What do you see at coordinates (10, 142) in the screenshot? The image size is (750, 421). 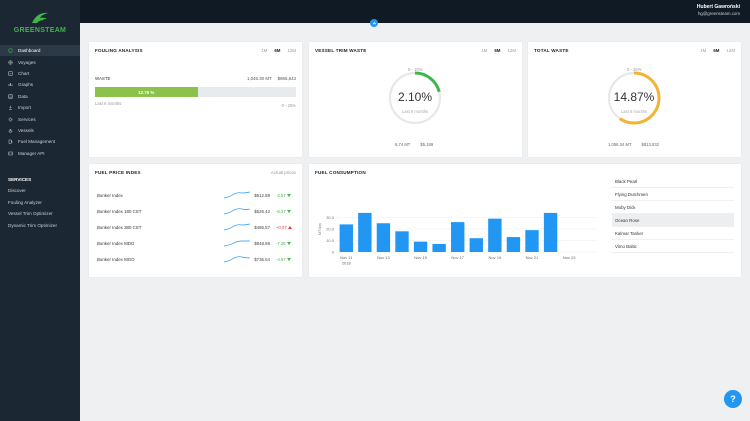 I see `fuel-icon` at bounding box center [10, 142].